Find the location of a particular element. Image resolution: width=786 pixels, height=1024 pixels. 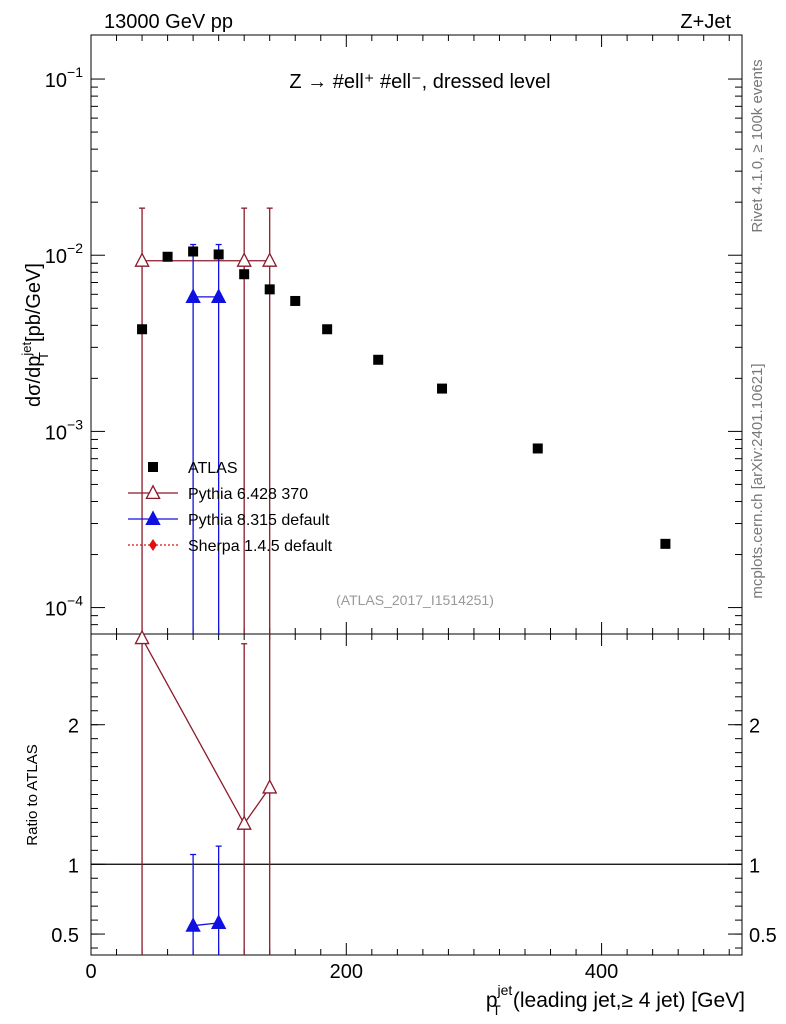

legend-label: ATLAS is located at coordinates (213, 468).